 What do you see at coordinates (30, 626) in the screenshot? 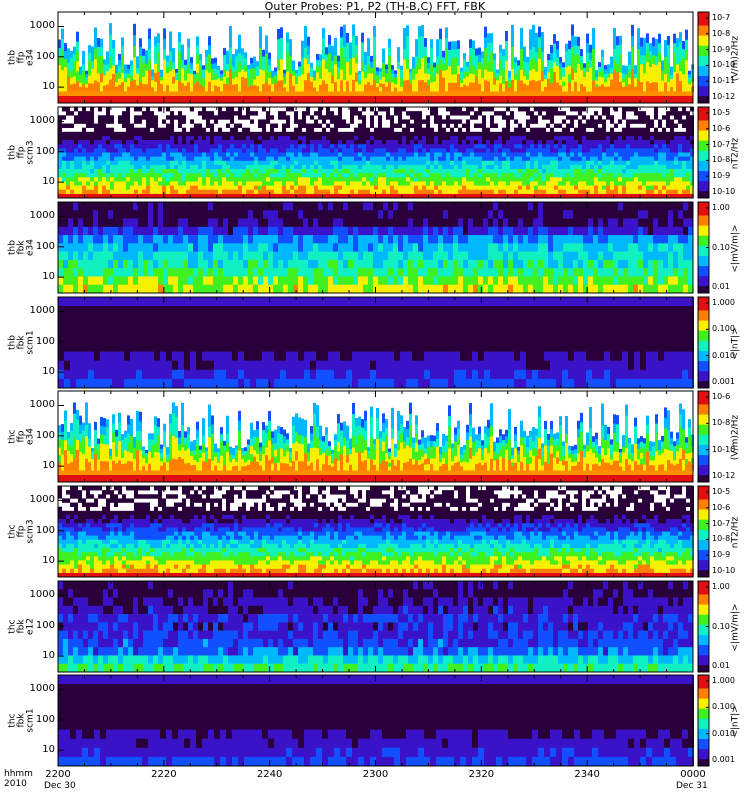
I see `panel-label-line: e12` at bounding box center [30, 626].